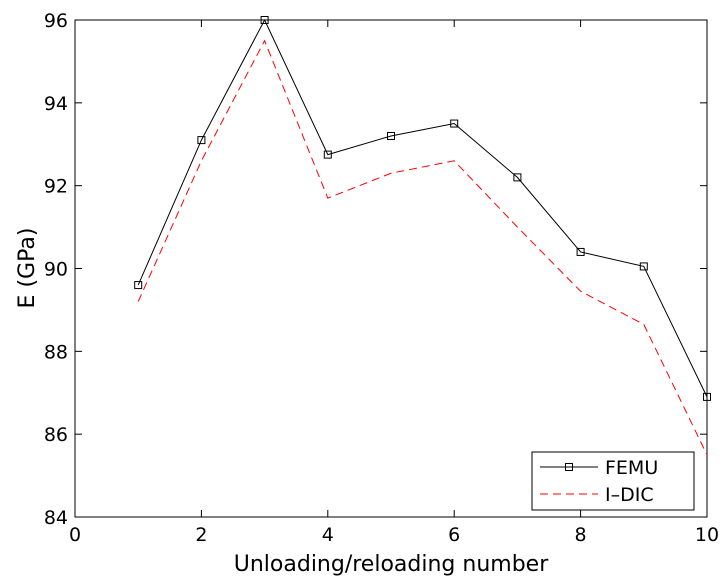 Image resolution: width=722 pixels, height=581 pixels. I want to click on y-tick-label: 86, so click(56, 435).